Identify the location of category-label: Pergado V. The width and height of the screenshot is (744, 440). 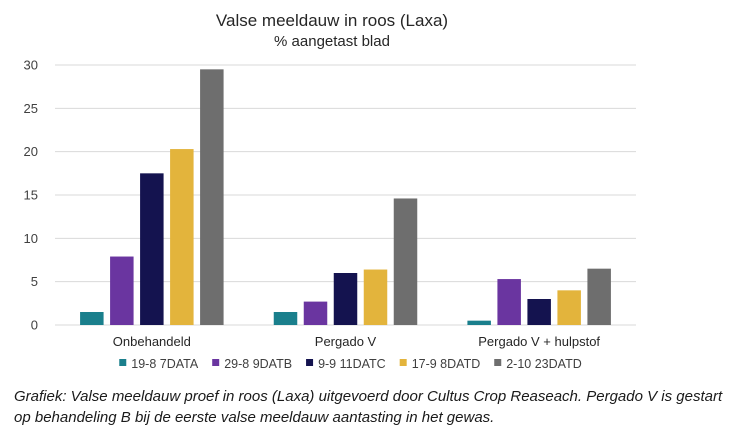
(346, 341).